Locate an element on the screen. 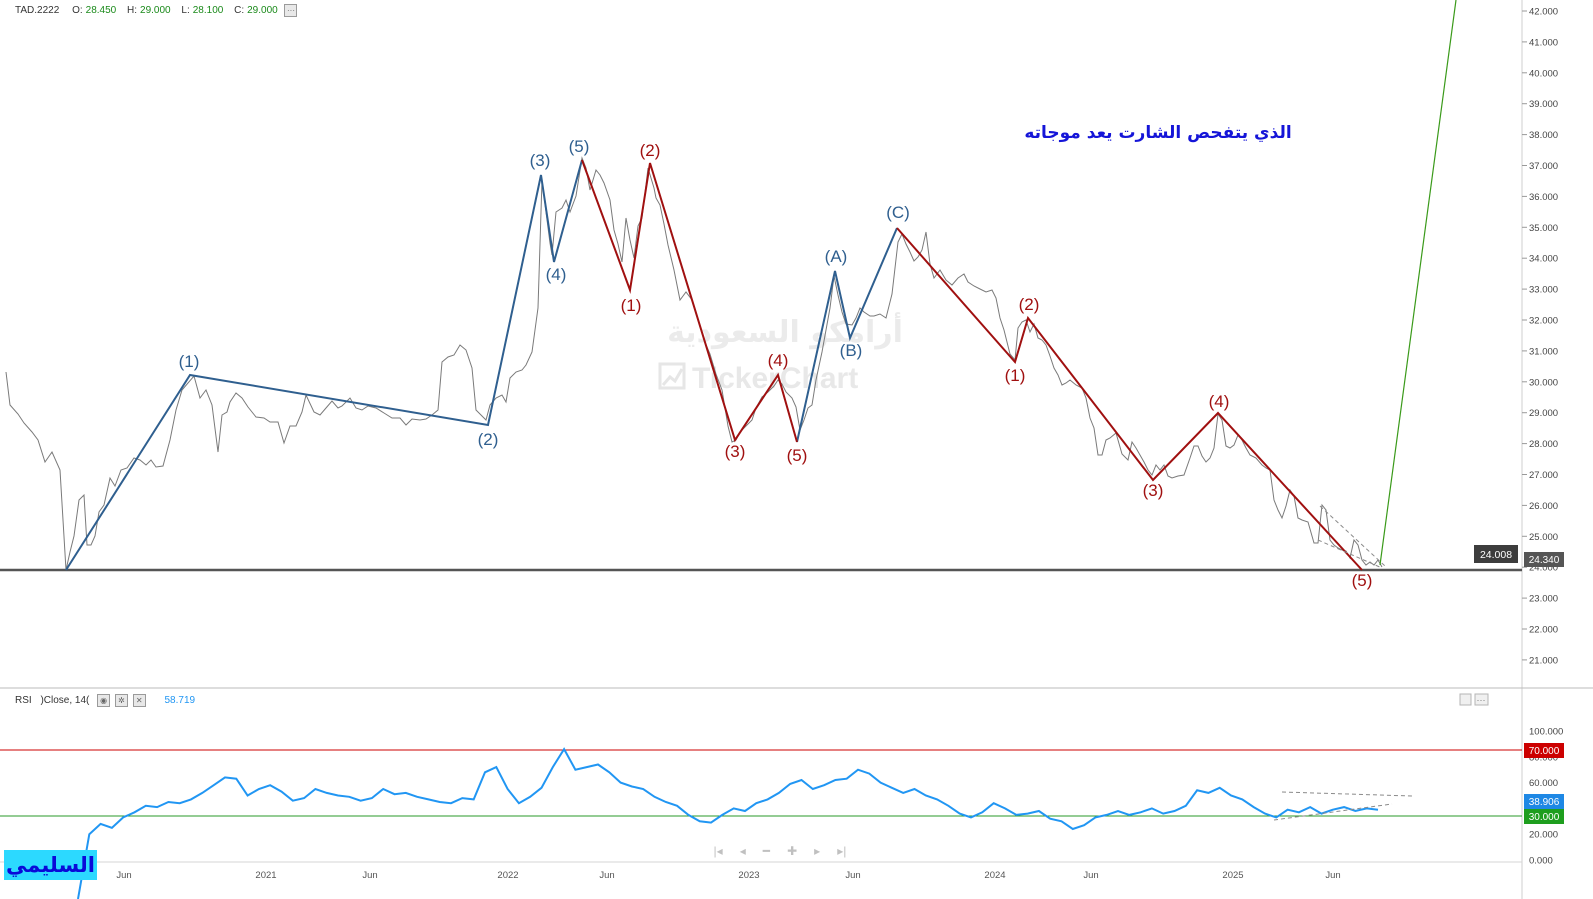  watermark-logo-icon is located at coordinates (672, 376).